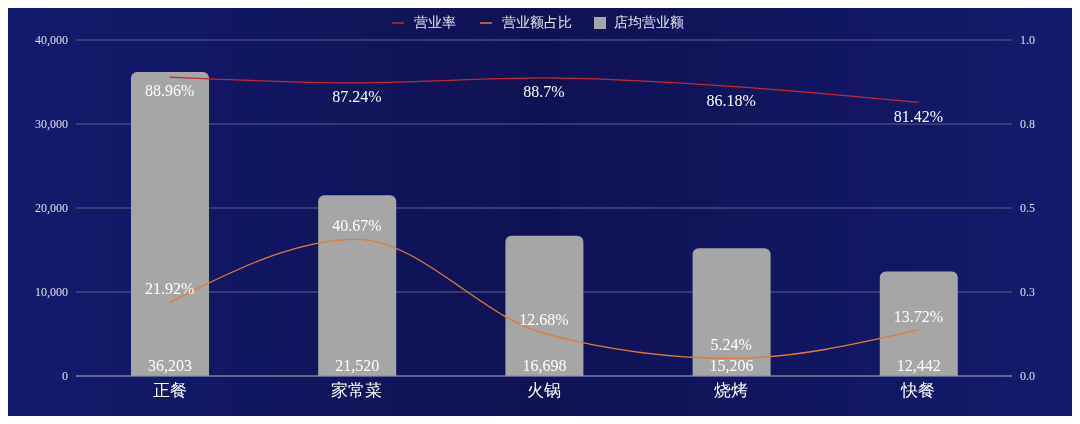 The image size is (1080, 424). I want to click on data-label: 12,442, so click(918, 365).